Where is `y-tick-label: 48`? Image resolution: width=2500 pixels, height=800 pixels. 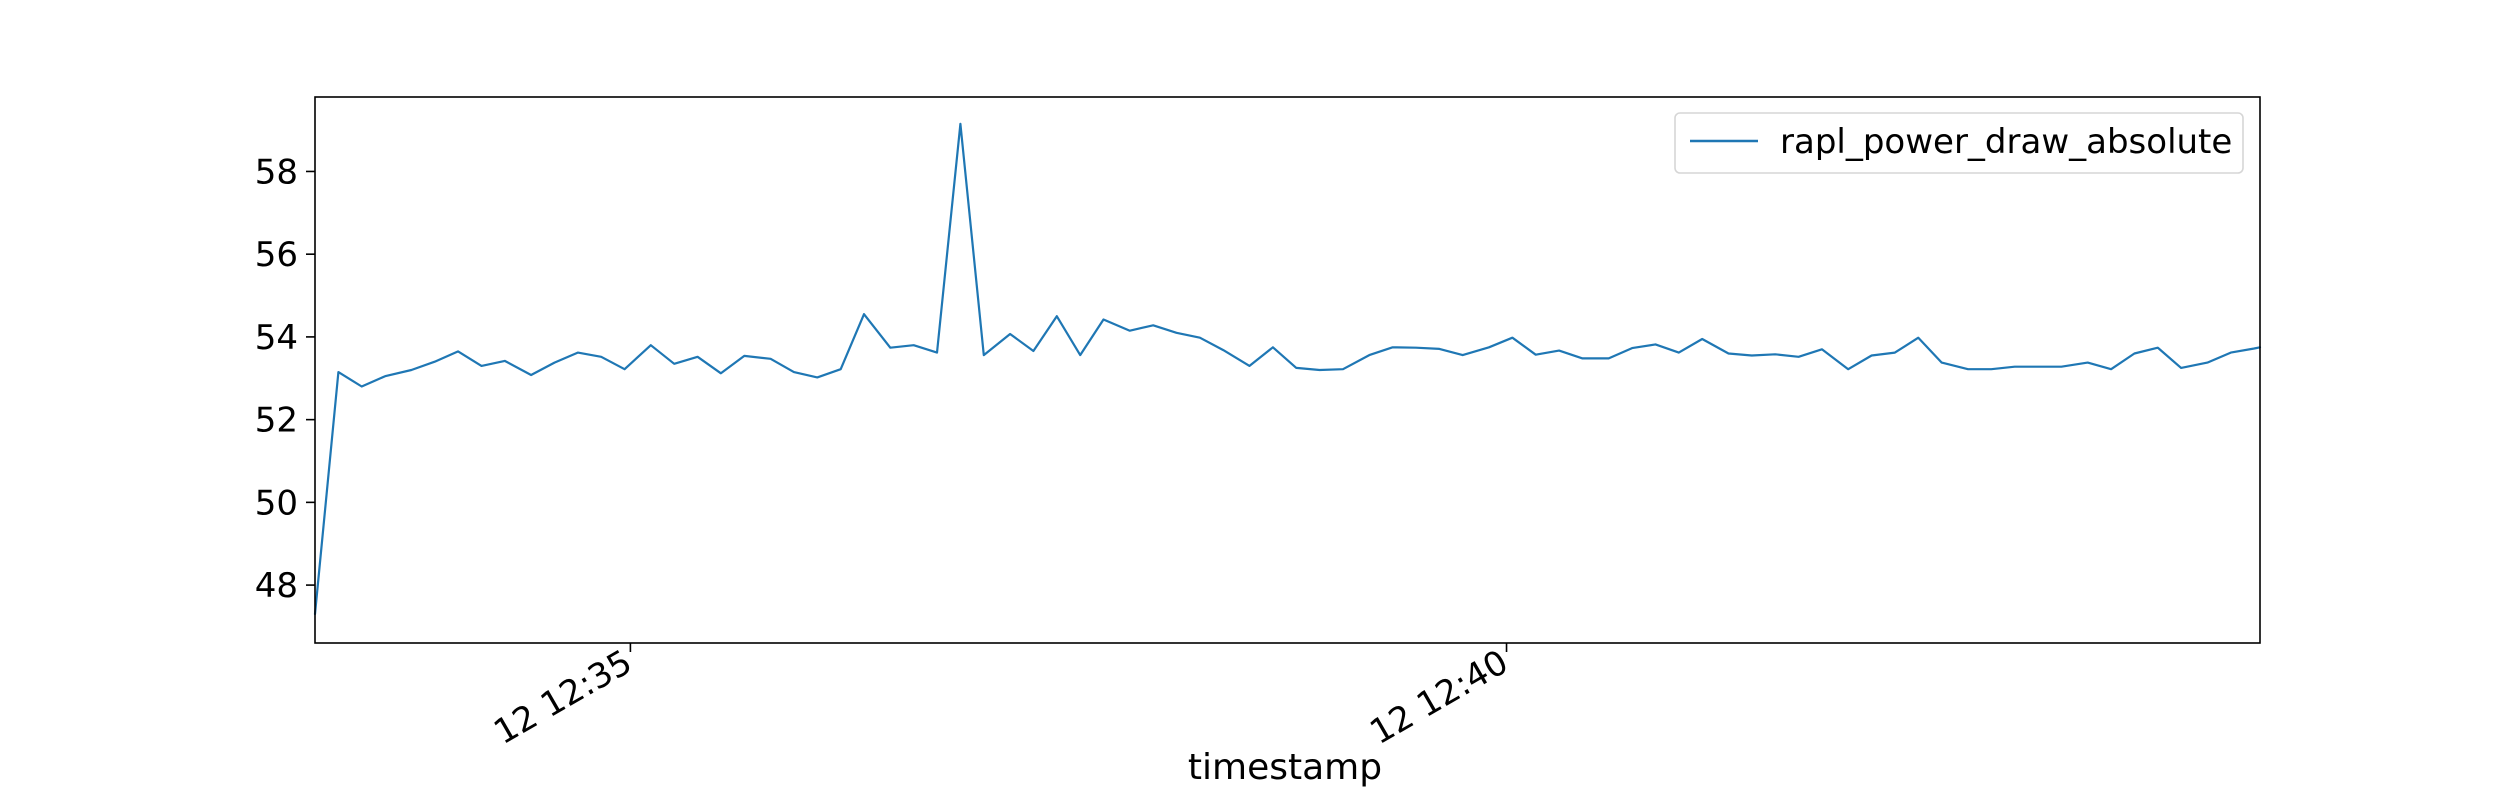
y-tick-label: 48 is located at coordinates (276, 586).